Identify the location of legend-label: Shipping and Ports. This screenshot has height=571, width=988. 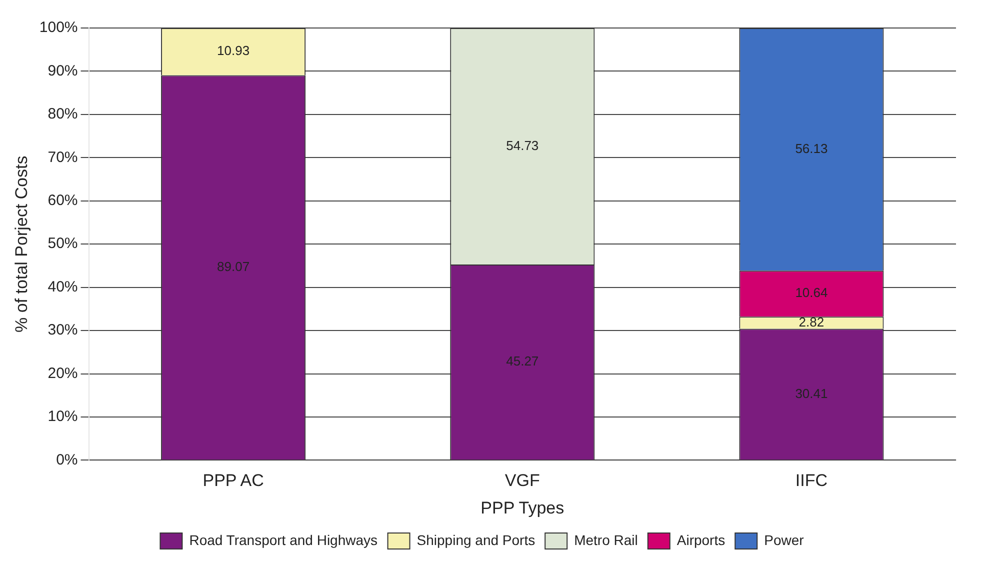
(476, 540).